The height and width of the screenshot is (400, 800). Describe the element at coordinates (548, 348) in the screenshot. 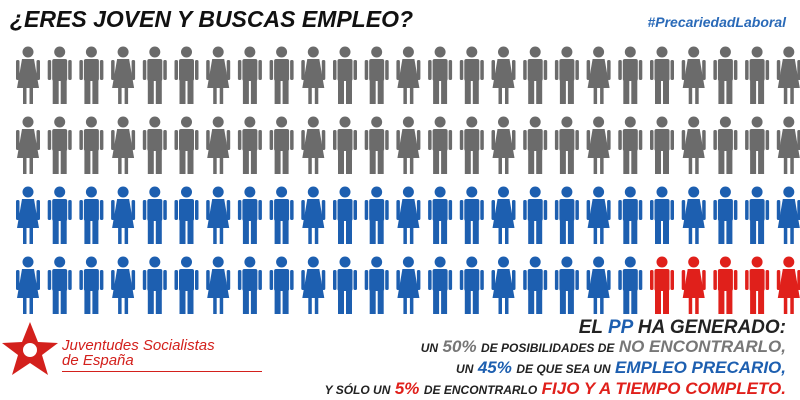

I see `text: DE POSIBILIDADES DE` at that location.